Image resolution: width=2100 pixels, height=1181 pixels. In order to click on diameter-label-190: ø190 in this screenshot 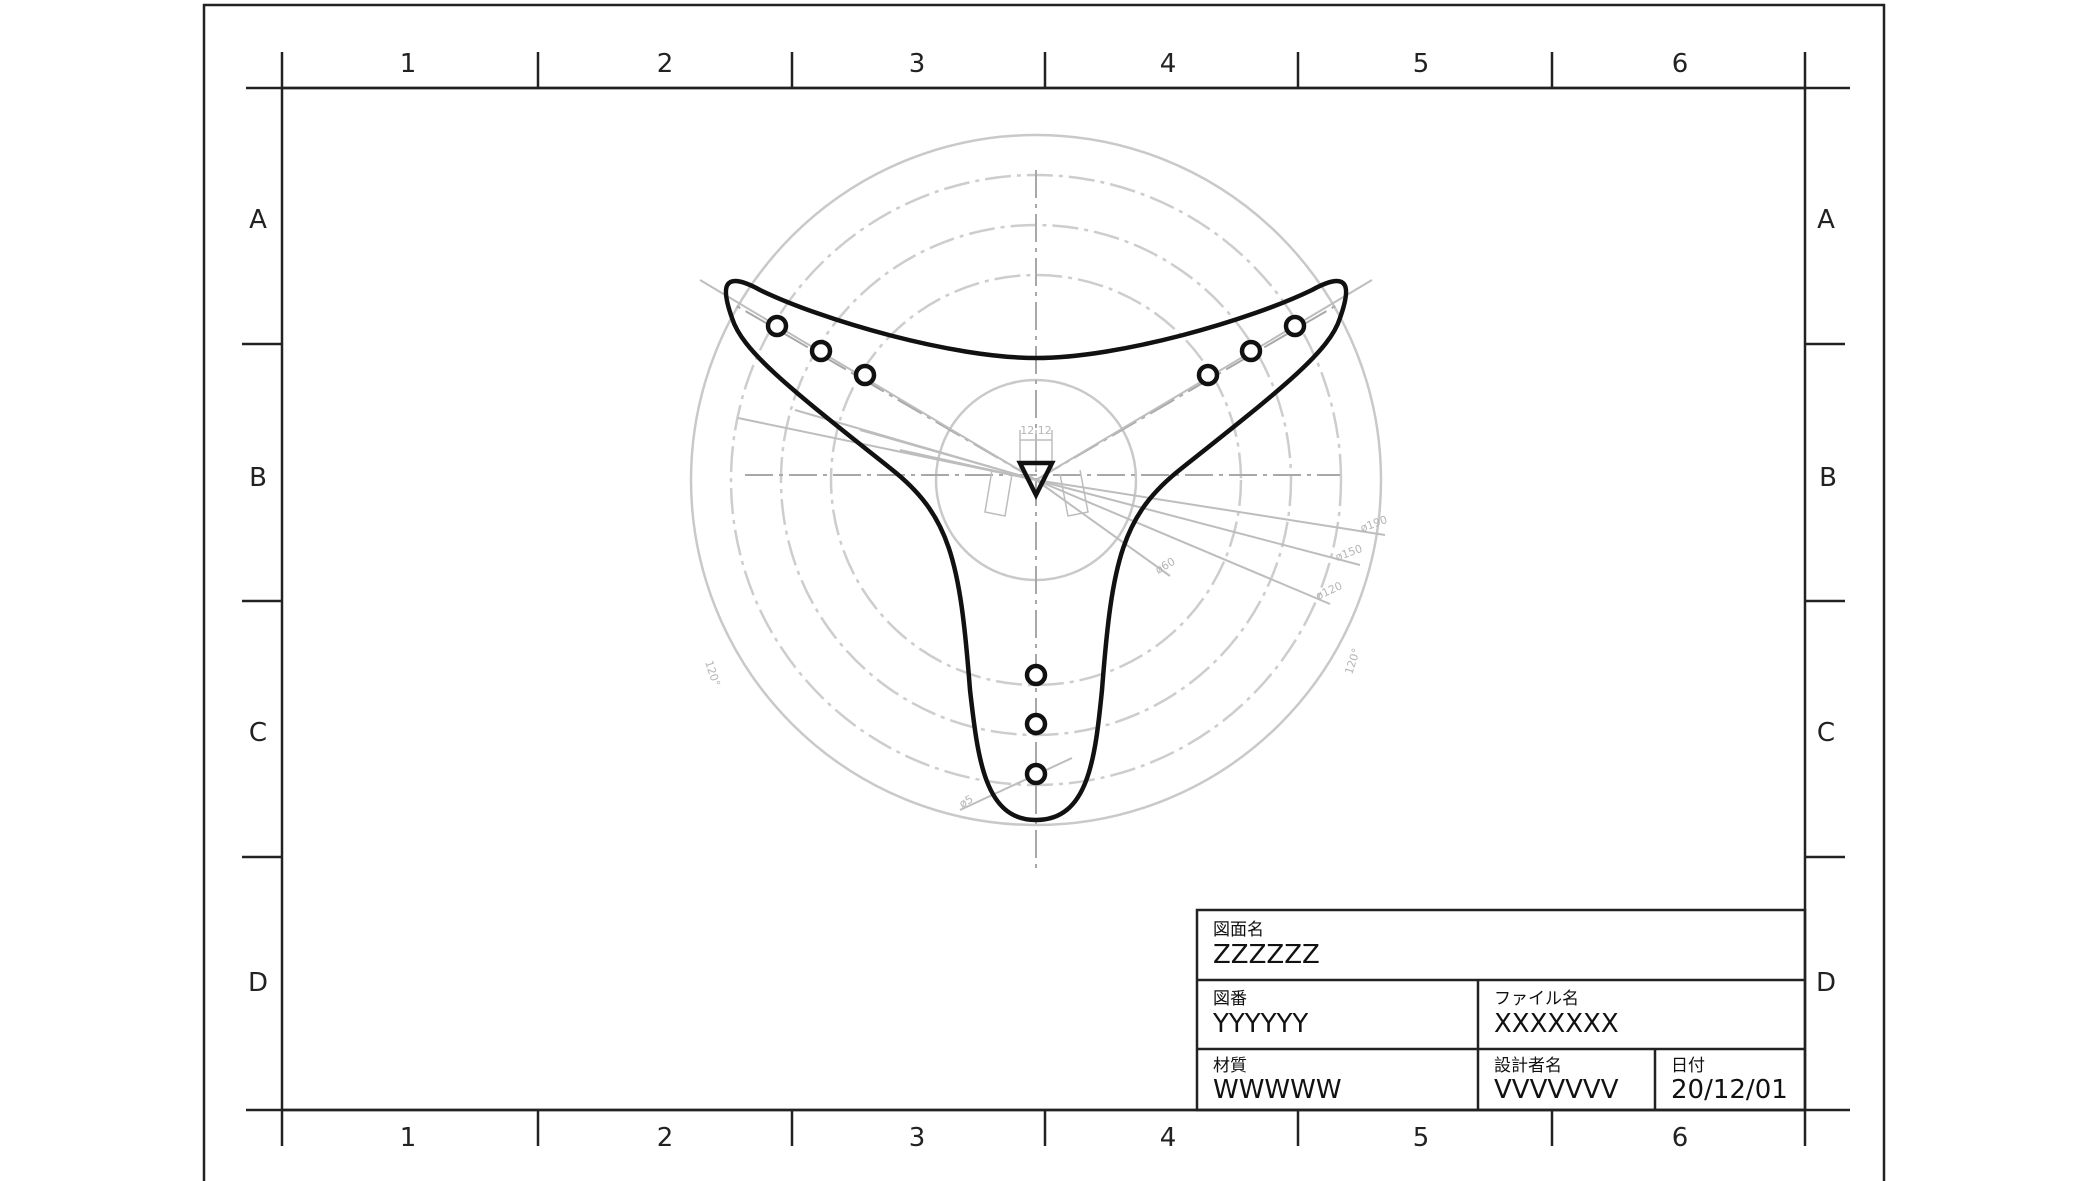, I will do `click(1374, 524)`.